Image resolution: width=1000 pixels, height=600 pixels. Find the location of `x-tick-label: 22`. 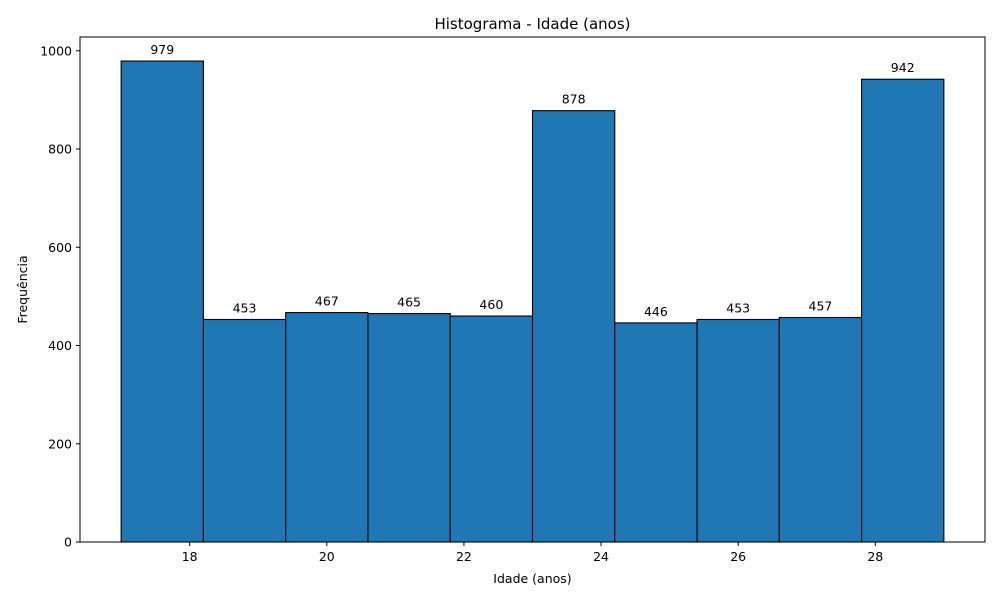

x-tick-label: 22 is located at coordinates (464, 556).